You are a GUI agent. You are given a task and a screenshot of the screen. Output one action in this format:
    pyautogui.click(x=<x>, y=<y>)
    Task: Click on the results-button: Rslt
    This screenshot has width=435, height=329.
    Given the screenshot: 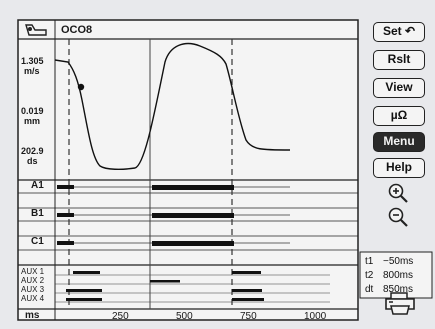 What is the action you would take?
    pyautogui.click(x=399, y=60)
    